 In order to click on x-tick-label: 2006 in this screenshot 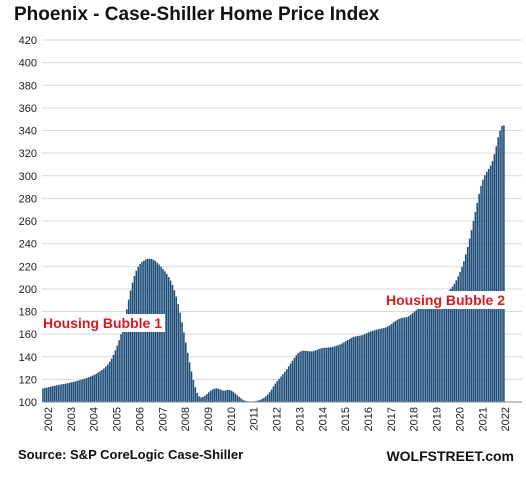, I will do `click(140, 419)`.